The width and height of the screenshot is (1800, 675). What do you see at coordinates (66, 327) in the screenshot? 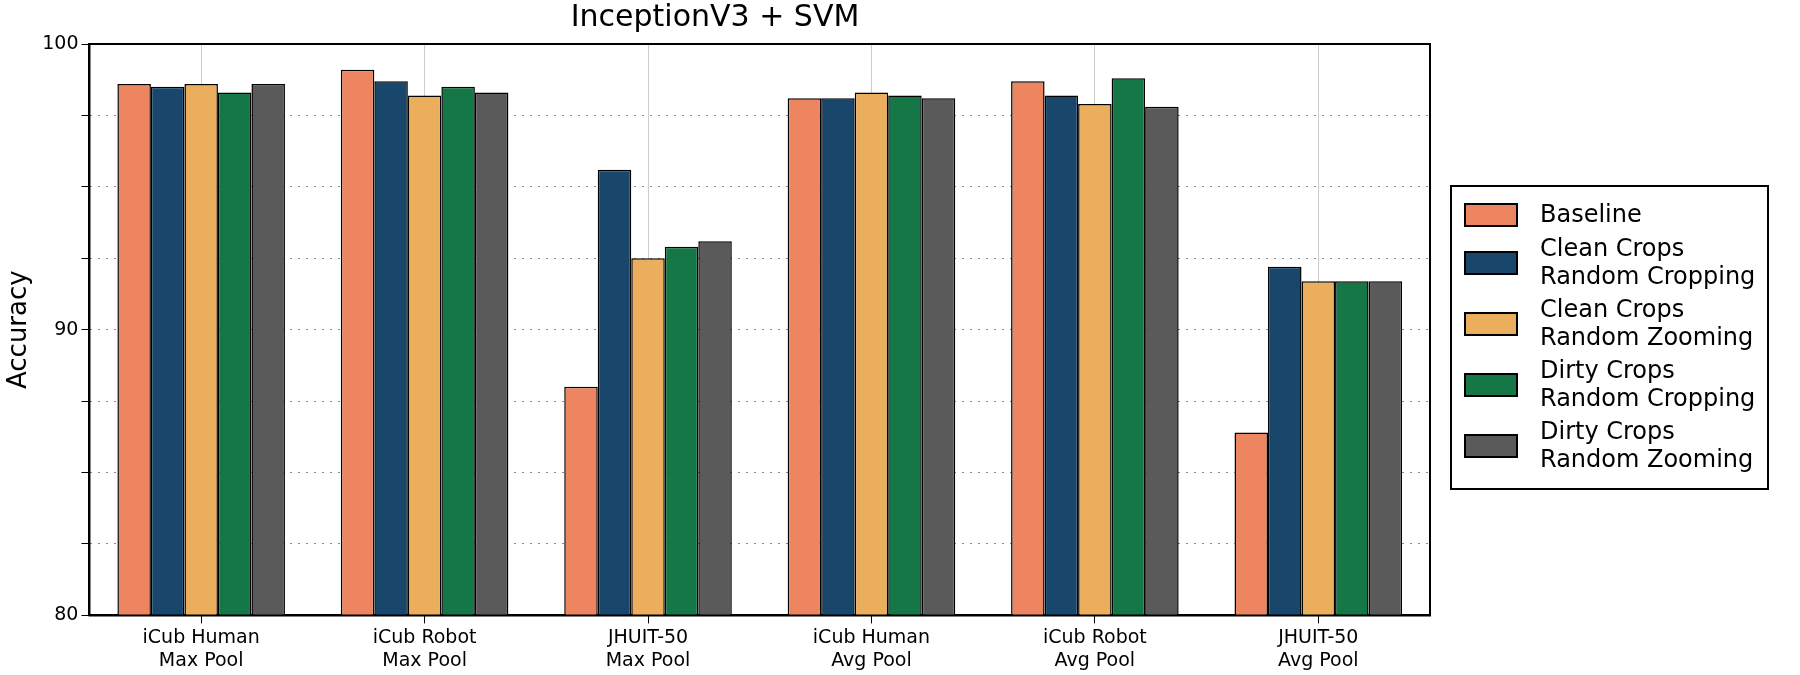
I see `y-tick-label: 90` at bounding box center [66, 327].